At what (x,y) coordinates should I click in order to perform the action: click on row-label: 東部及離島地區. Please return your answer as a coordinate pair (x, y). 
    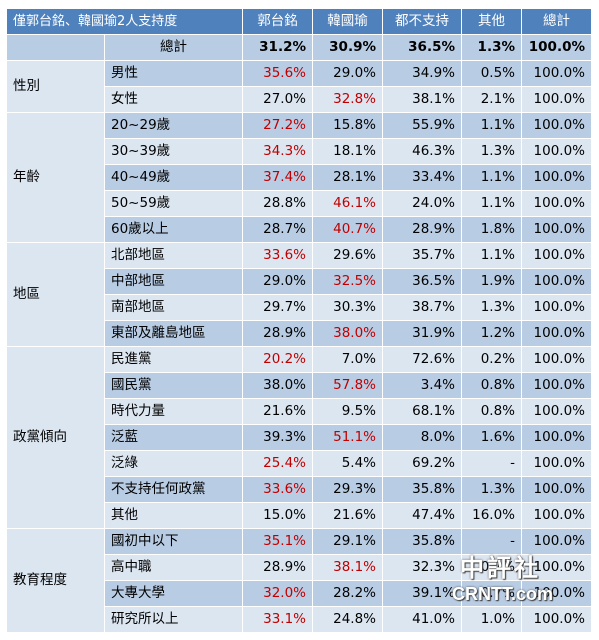
    Looking at the image, I should click on (173, 333).